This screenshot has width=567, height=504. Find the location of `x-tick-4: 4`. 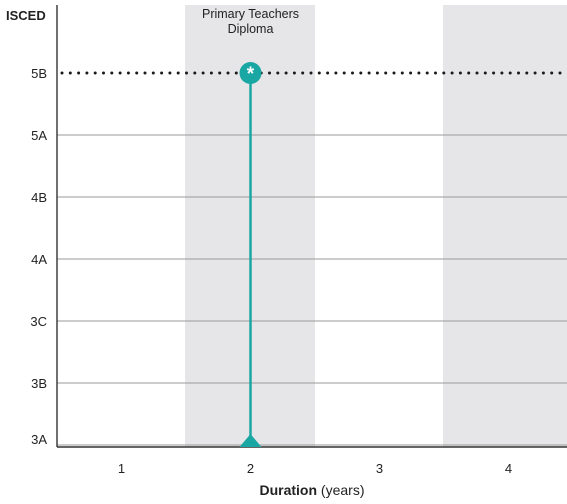

x-tick-4: 4 is located at coordinates (508, 468).